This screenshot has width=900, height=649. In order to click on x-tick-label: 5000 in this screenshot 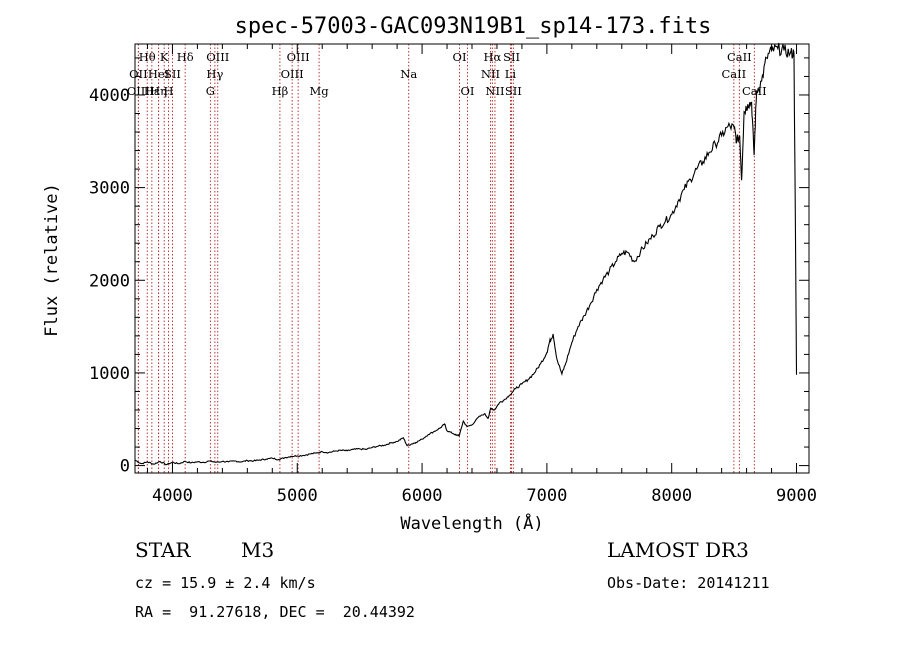, I will do `click(297, 496)`.